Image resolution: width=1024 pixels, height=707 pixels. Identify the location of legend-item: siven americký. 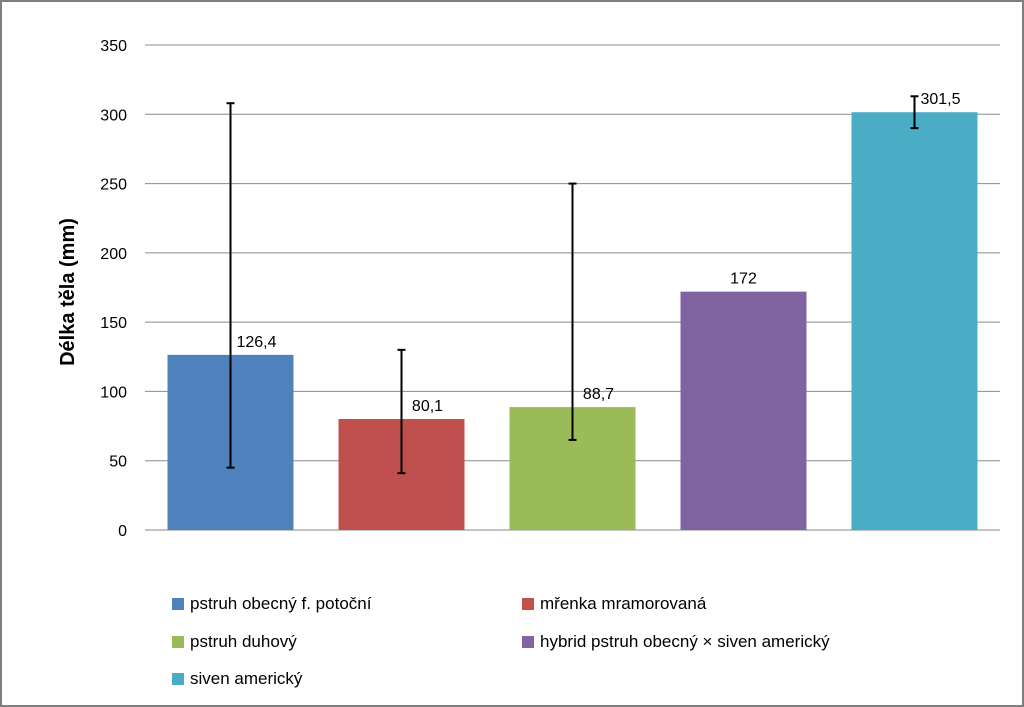
(237, 679).